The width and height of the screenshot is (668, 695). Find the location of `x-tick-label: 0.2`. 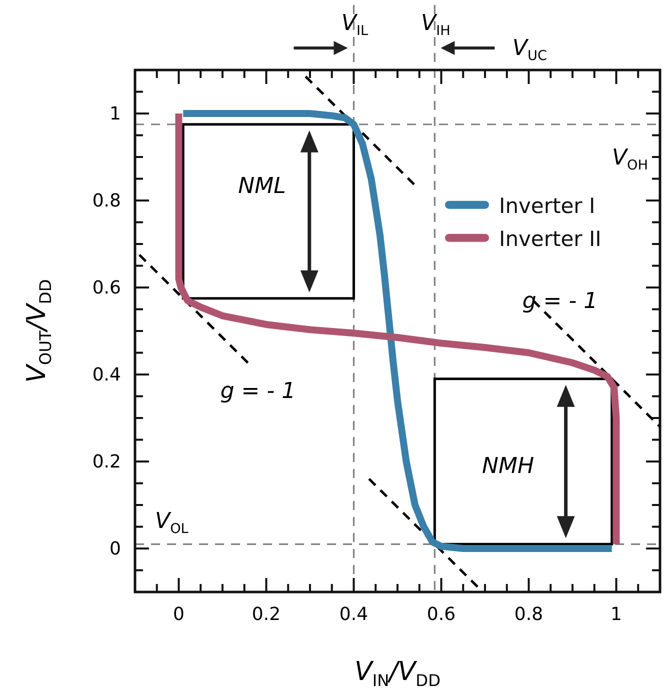

x-tick-label: 0.2 is located at coordinates (266, 614).